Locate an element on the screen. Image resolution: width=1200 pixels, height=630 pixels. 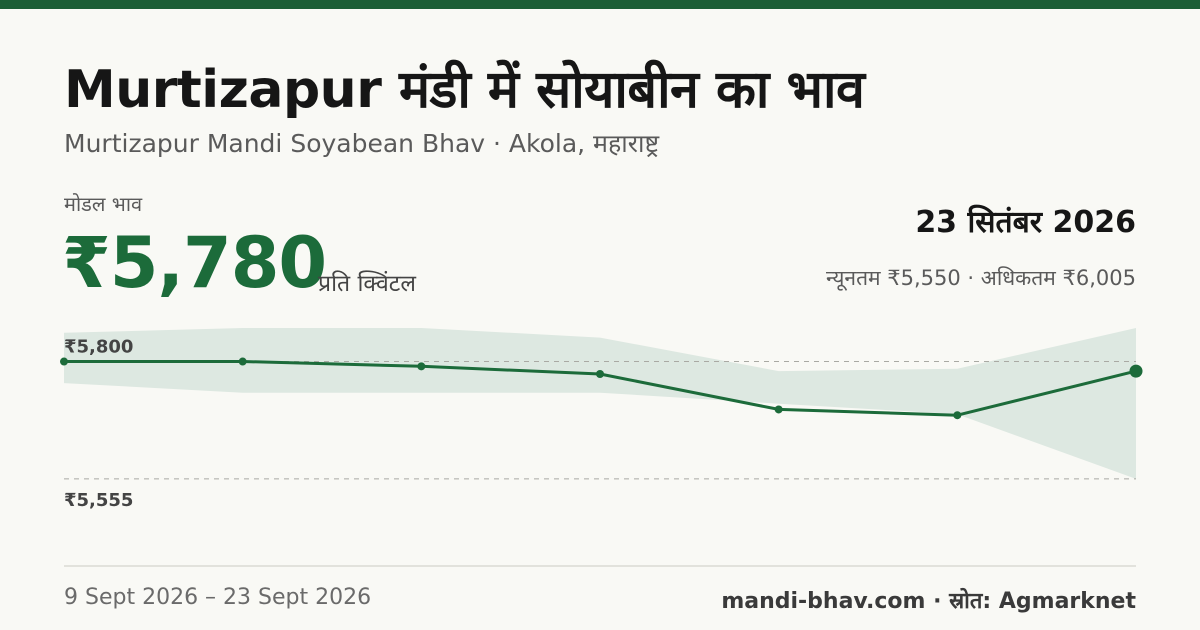
price-date: 23 सितंबर 2026 is located at coordinates (1025, 222).